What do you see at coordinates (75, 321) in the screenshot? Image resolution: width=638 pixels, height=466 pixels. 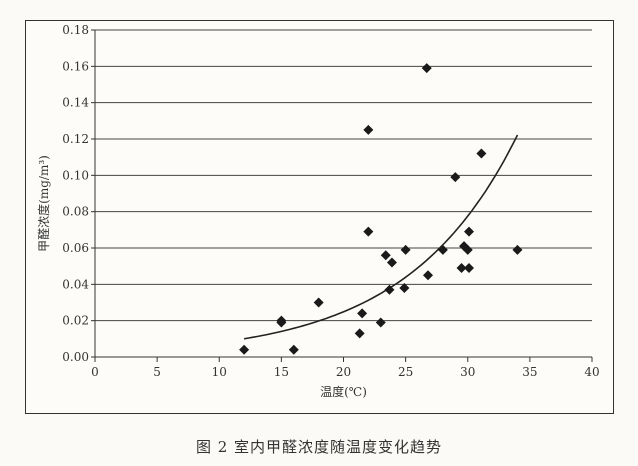 I see `y-tick-label: 0.02` at bounding box center [75, 321].